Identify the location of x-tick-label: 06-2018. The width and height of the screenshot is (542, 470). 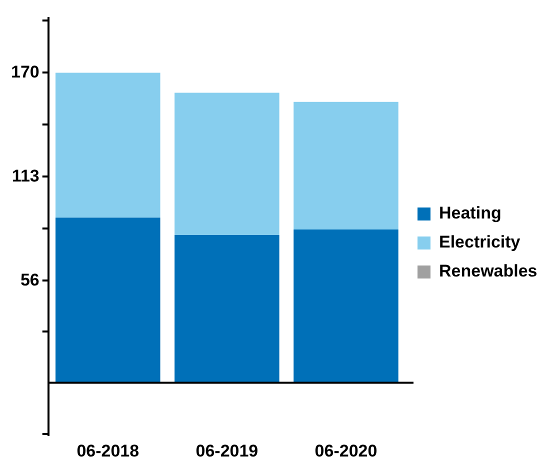
(108, 450).